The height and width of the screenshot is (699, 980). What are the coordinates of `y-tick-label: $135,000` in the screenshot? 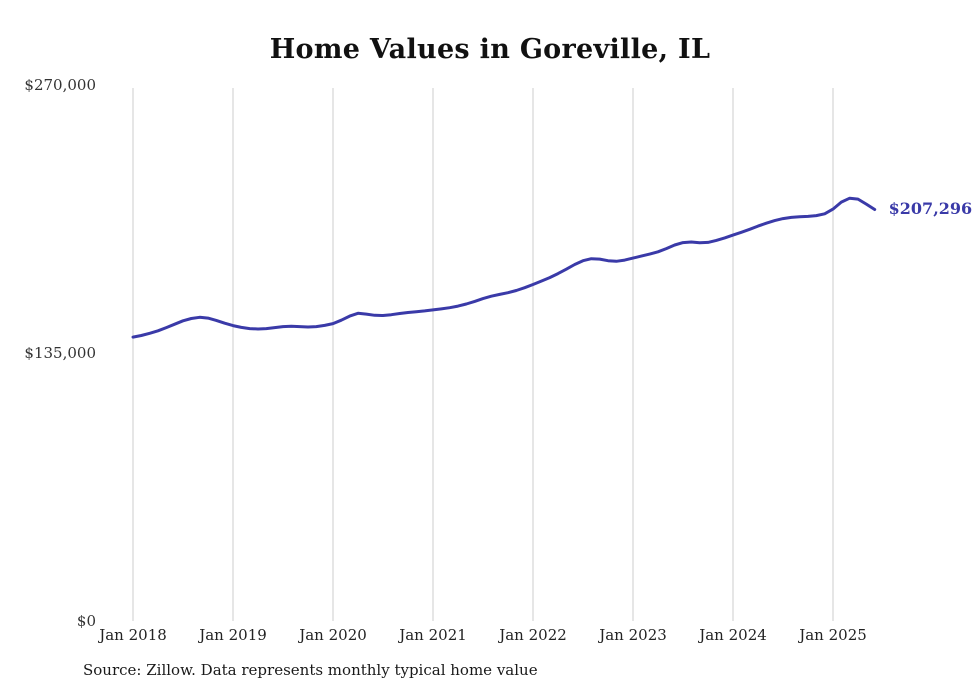 It's located at (60, 353).